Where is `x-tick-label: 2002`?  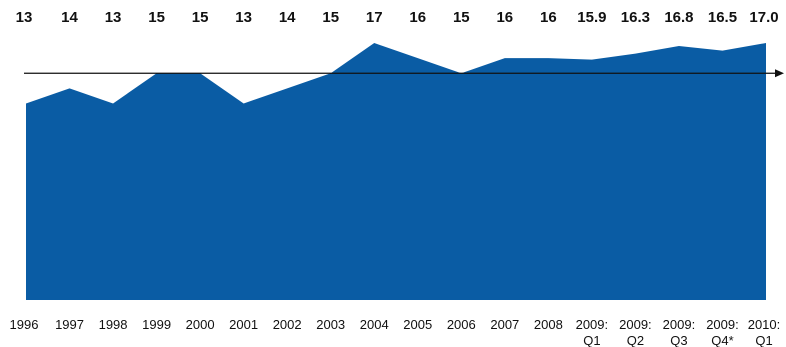
x-tick-label: 2002 is located at coordinates (287, 324).